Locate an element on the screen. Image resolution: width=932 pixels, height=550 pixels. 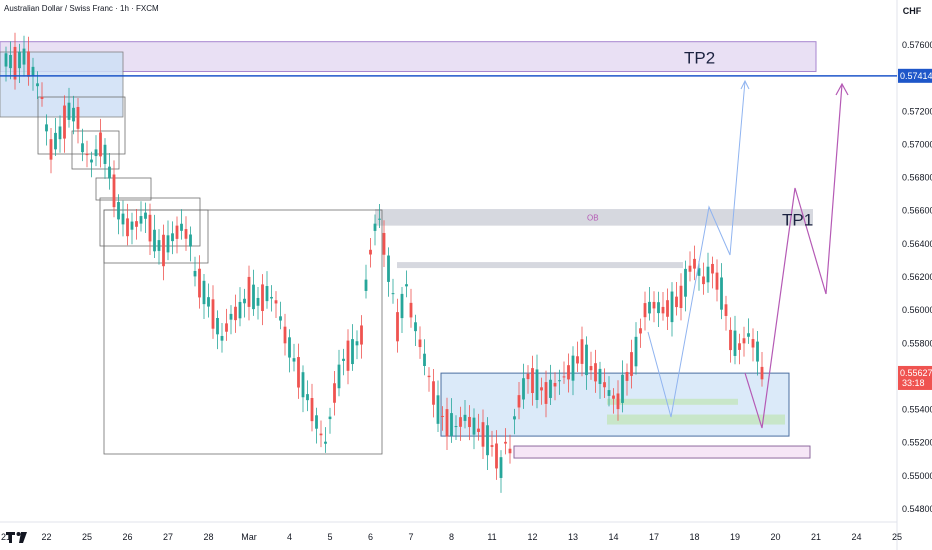
x-tick-label: 27 is located at coordinates (168, 537).